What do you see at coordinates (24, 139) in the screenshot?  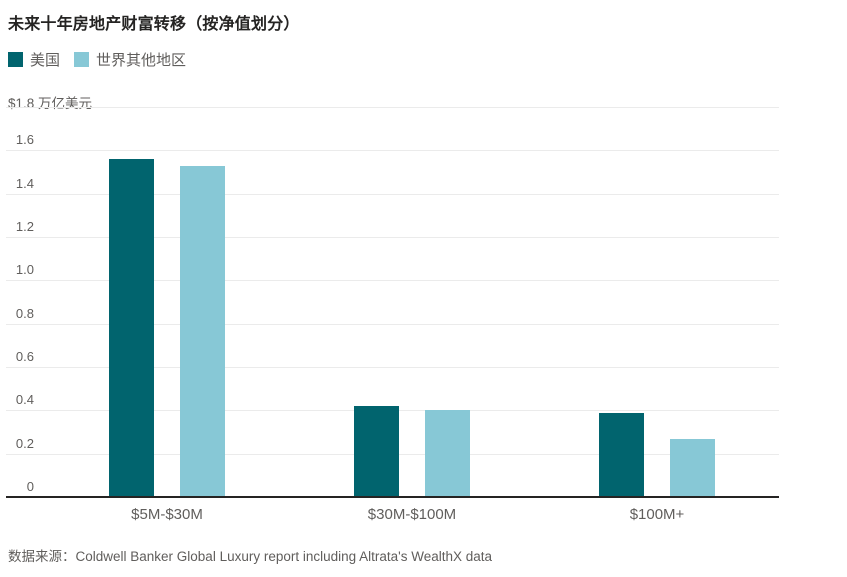 I see `y-axis-tick-label: 1.6` at bounding box center [24, 139].